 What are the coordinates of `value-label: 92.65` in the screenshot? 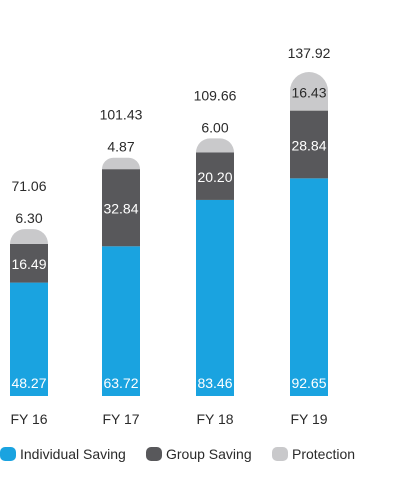 It's located at (308, 383).